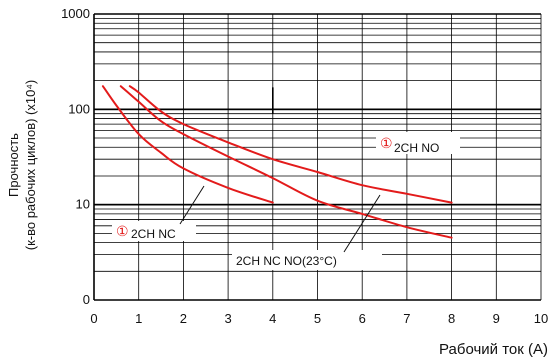  I want to click on x-tick-label: 2, so click(183, 318).